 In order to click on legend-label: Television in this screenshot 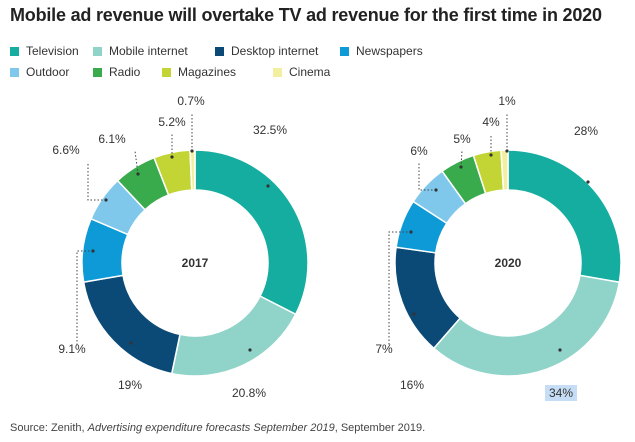, I will do `click(52, 51)`.